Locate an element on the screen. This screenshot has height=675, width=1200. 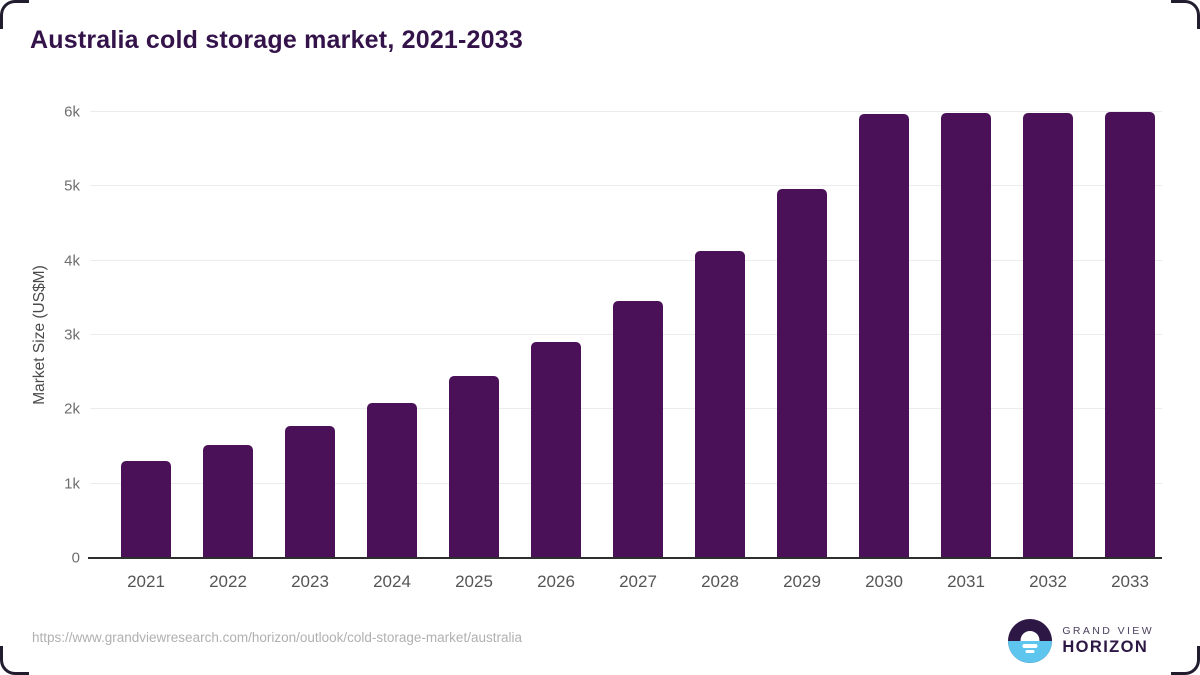
x-tick-label: 2022 is located at coordinates (228, 581).